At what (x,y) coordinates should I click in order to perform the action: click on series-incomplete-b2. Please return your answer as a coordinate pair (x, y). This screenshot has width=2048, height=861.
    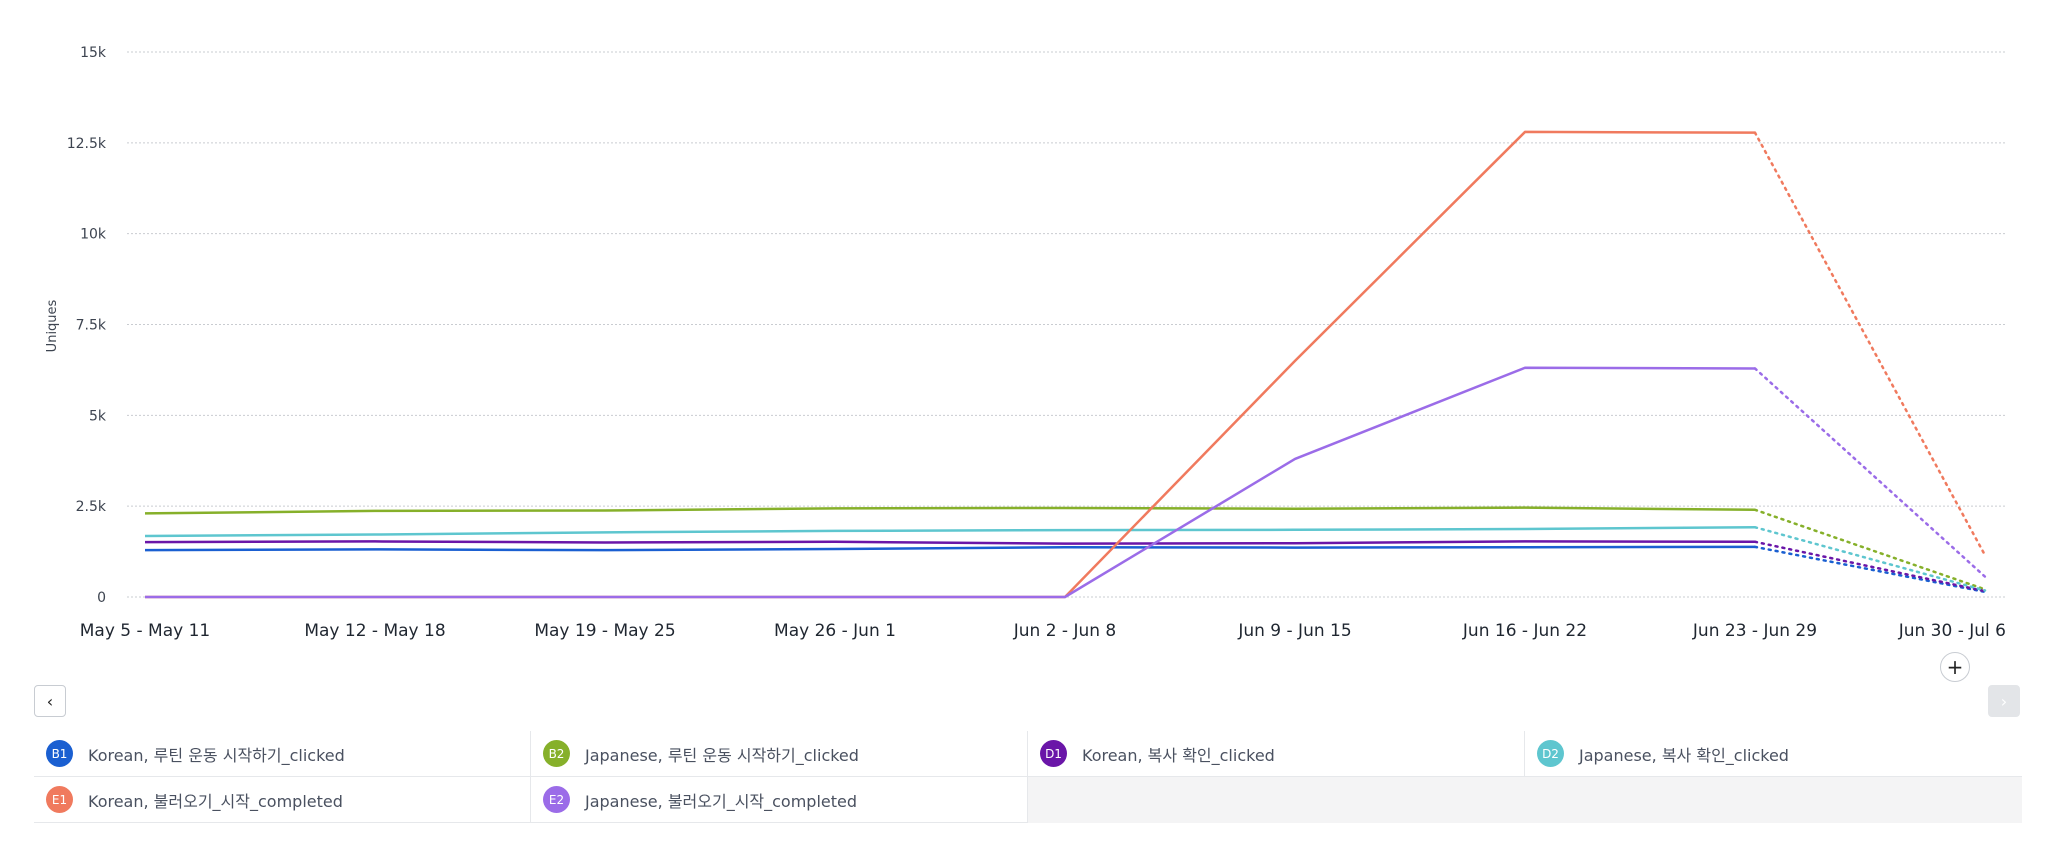
    Looking at the image, I should click on (1870, 549).